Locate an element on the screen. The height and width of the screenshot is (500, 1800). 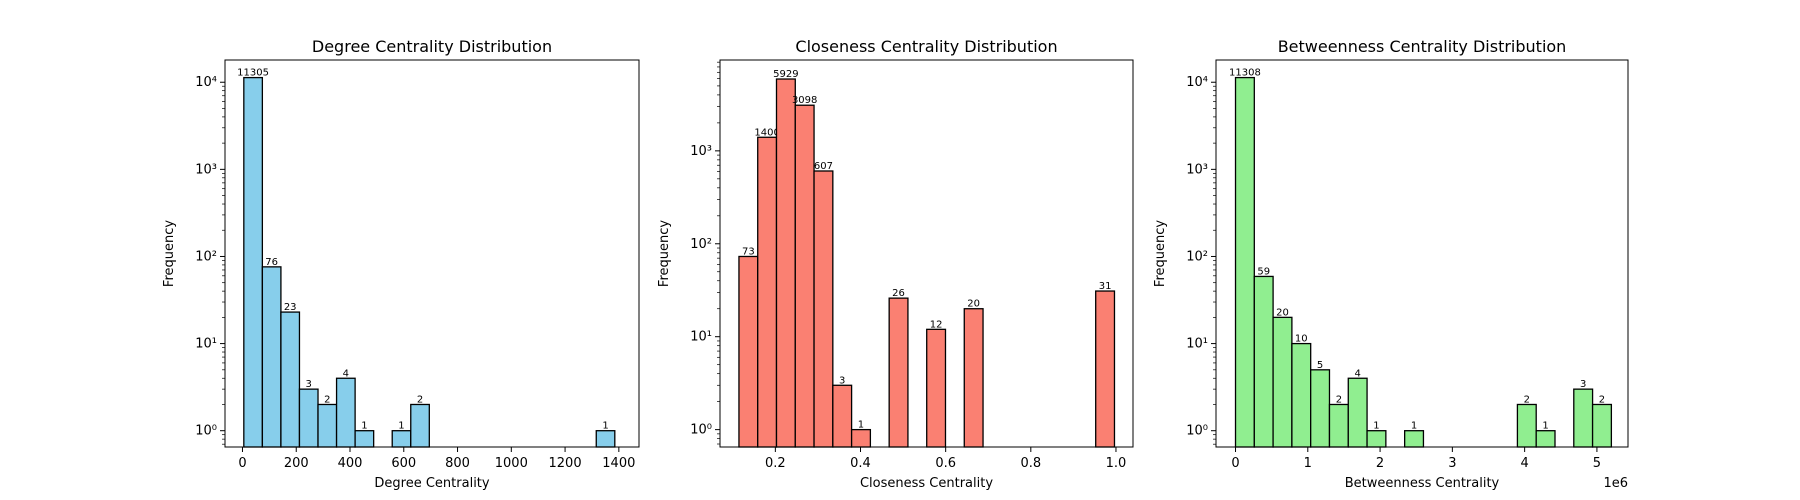
chart-title: Degree Centrality Distribution is located at coordinates (432, 46).